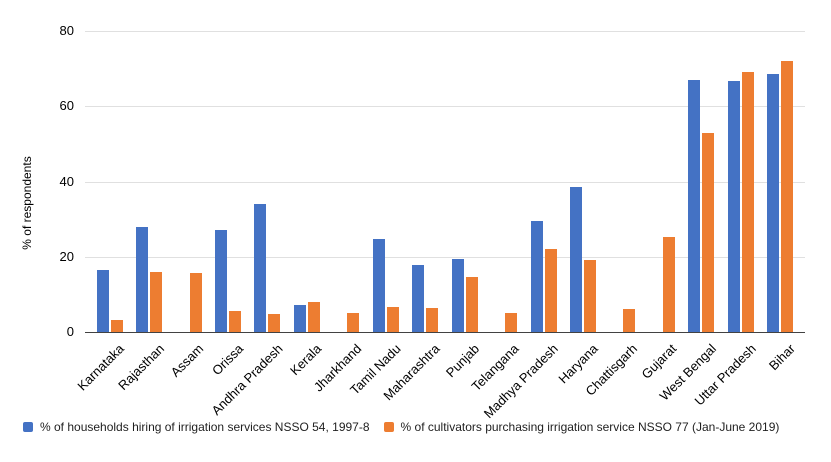  Describe the element at coordinates (668, 284) in the screenshot. I see `bar-nsso77-gujarat` at that location.